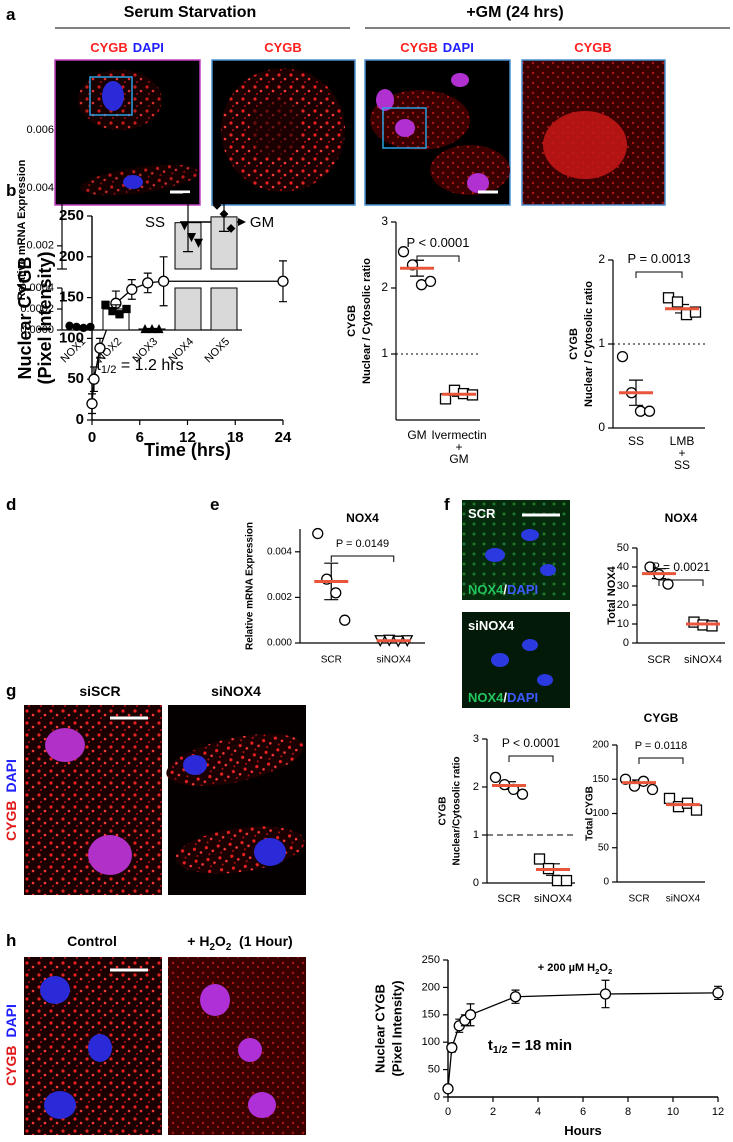 The height and width of the screenshot is (1142, 733). What do you see at coordinates (11, 504) in the screenshot?
I see `panel-letter: d` at bounding box center [11, 504].